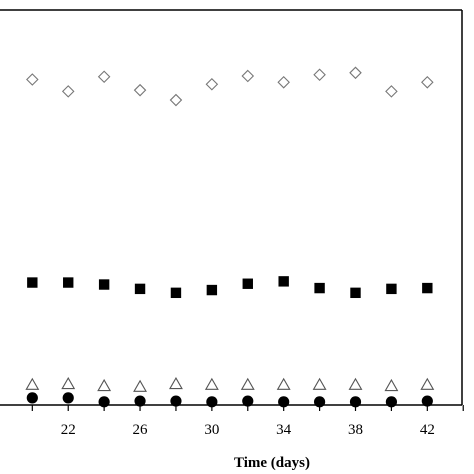 The width and height of the screenshot is (474, 474). Describe the element at coordinates (284, 430) in the screenshot. I see `x-tick-label: 34` at that location.